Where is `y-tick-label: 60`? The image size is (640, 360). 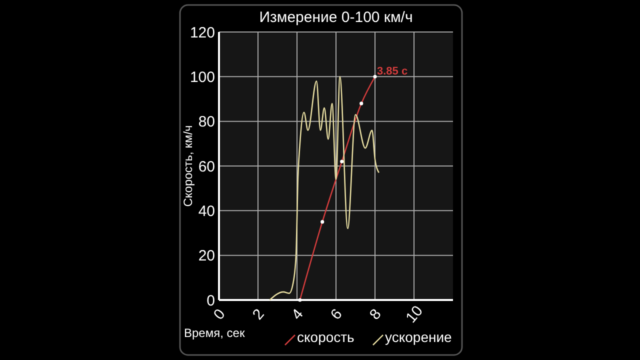
y-tick-label: 60 is located at coordinates (206, 167).